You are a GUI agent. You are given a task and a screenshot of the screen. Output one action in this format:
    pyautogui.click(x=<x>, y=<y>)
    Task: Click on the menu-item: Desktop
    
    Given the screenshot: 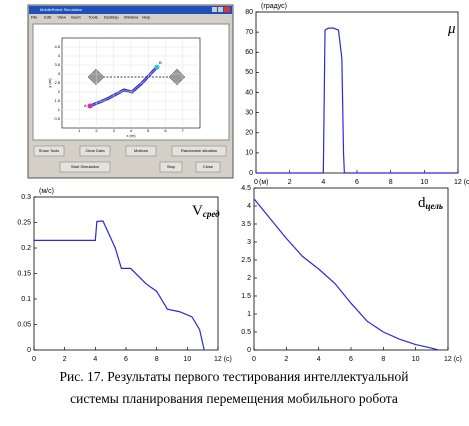 What is the action you would take?
    pyautogui.click(x=111, y=17)
    